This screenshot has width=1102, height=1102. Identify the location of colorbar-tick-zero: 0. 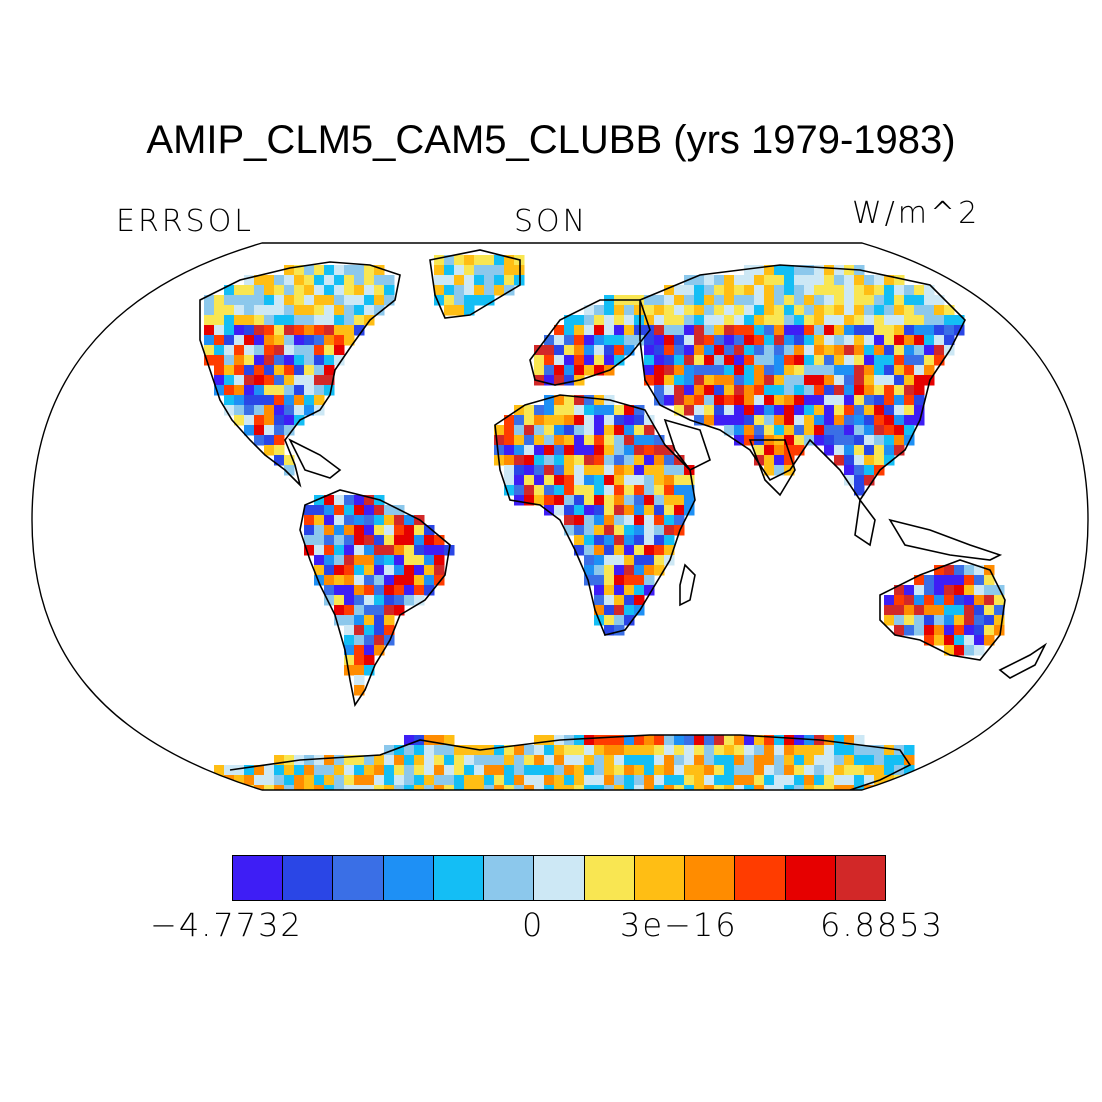
(533, 925).